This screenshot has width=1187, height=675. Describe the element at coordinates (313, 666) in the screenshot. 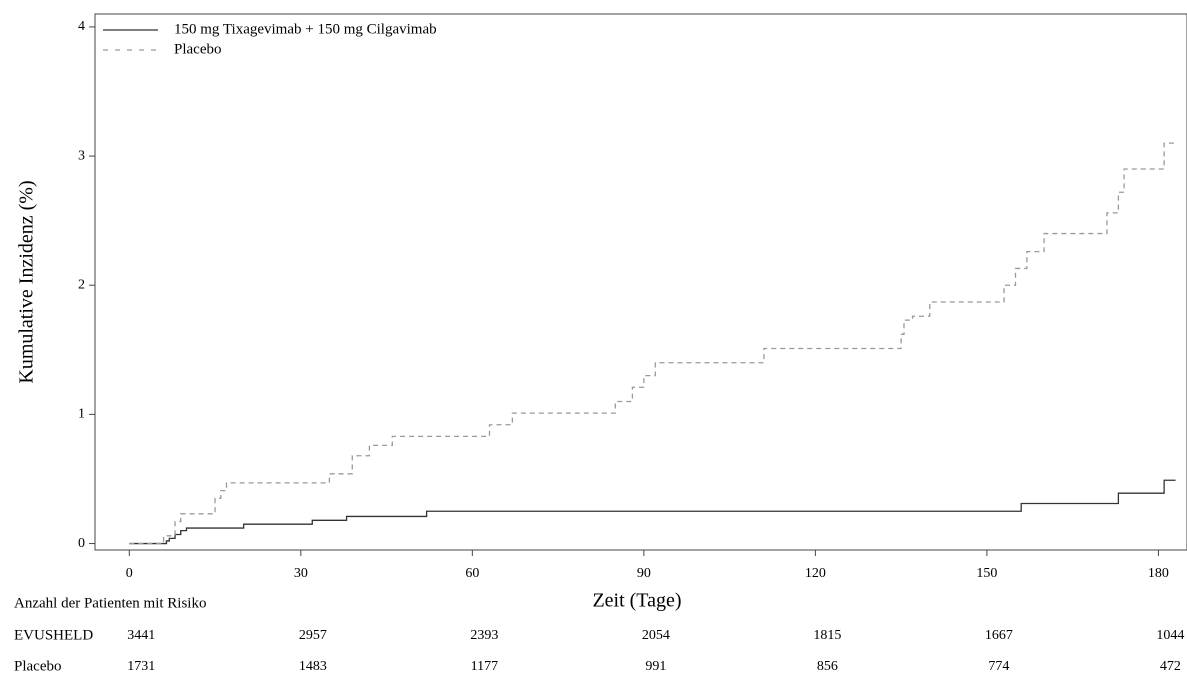

I see `risk-count: 1483` at that location.